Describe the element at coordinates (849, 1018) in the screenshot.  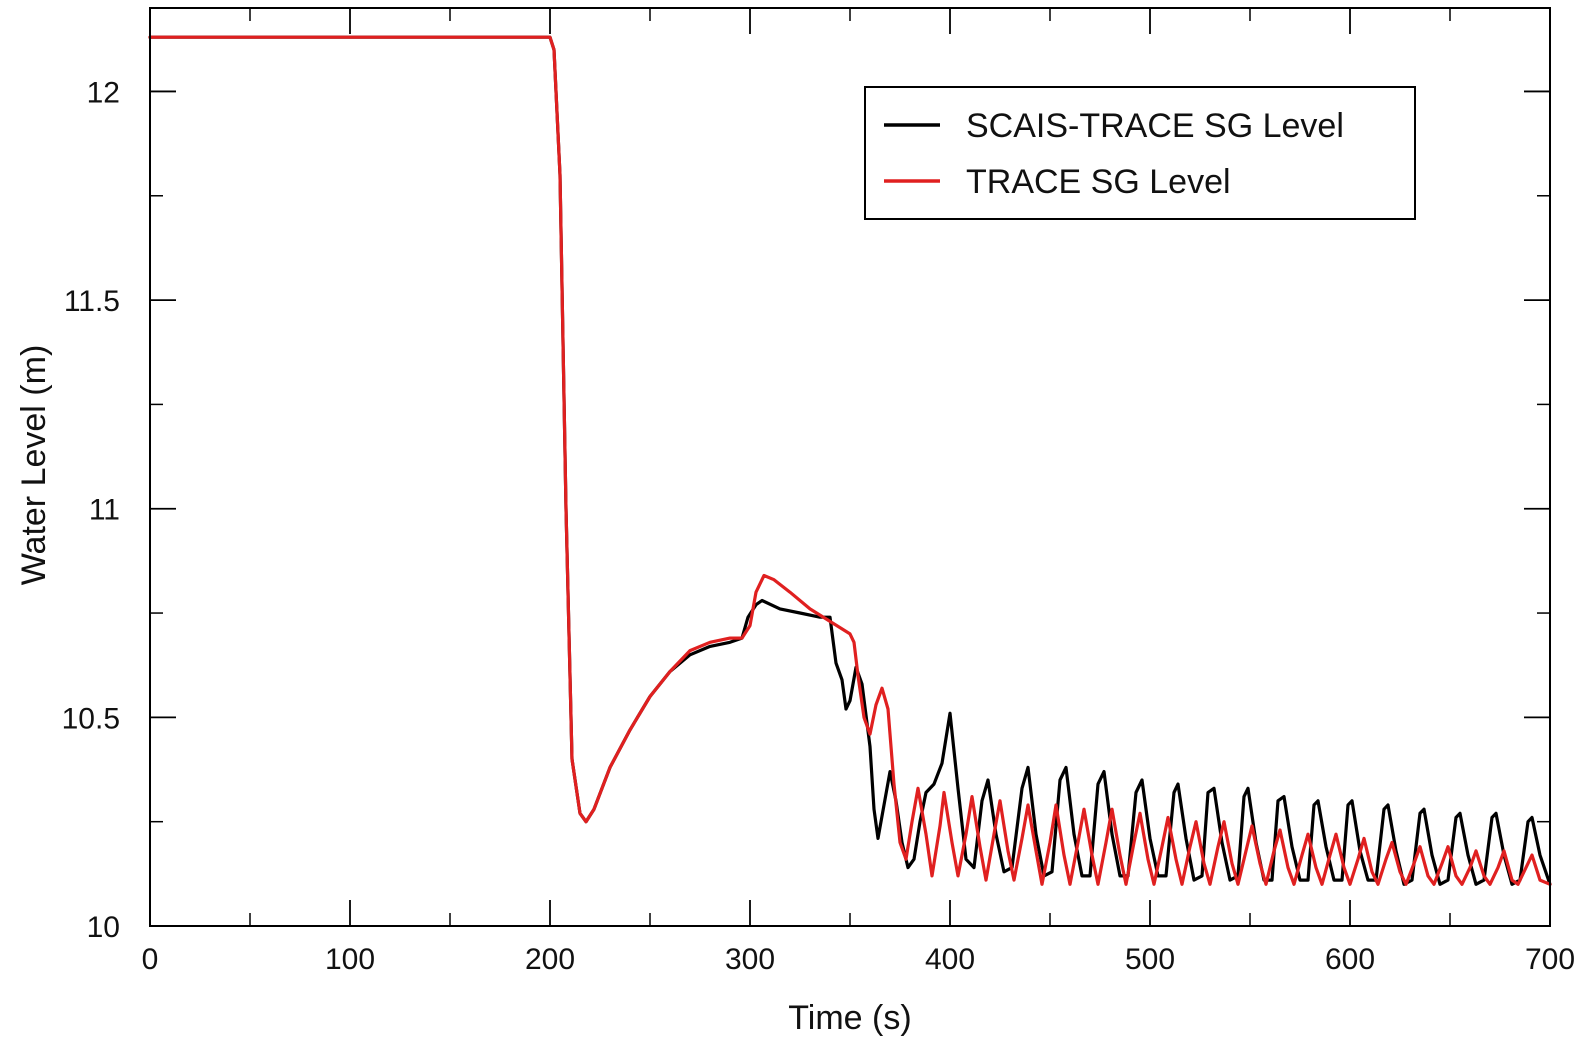
I see `x-axis-title: Time (s)` at that location.